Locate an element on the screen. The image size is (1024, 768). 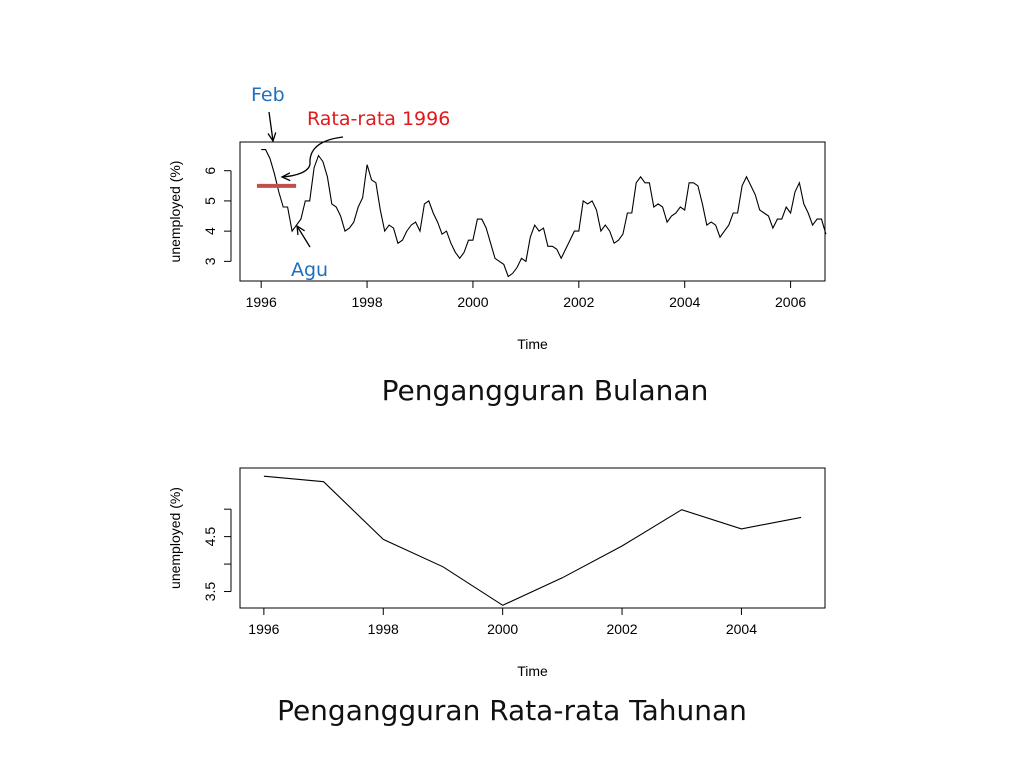
agu-arrow-head is located at coordinates (300, 230).